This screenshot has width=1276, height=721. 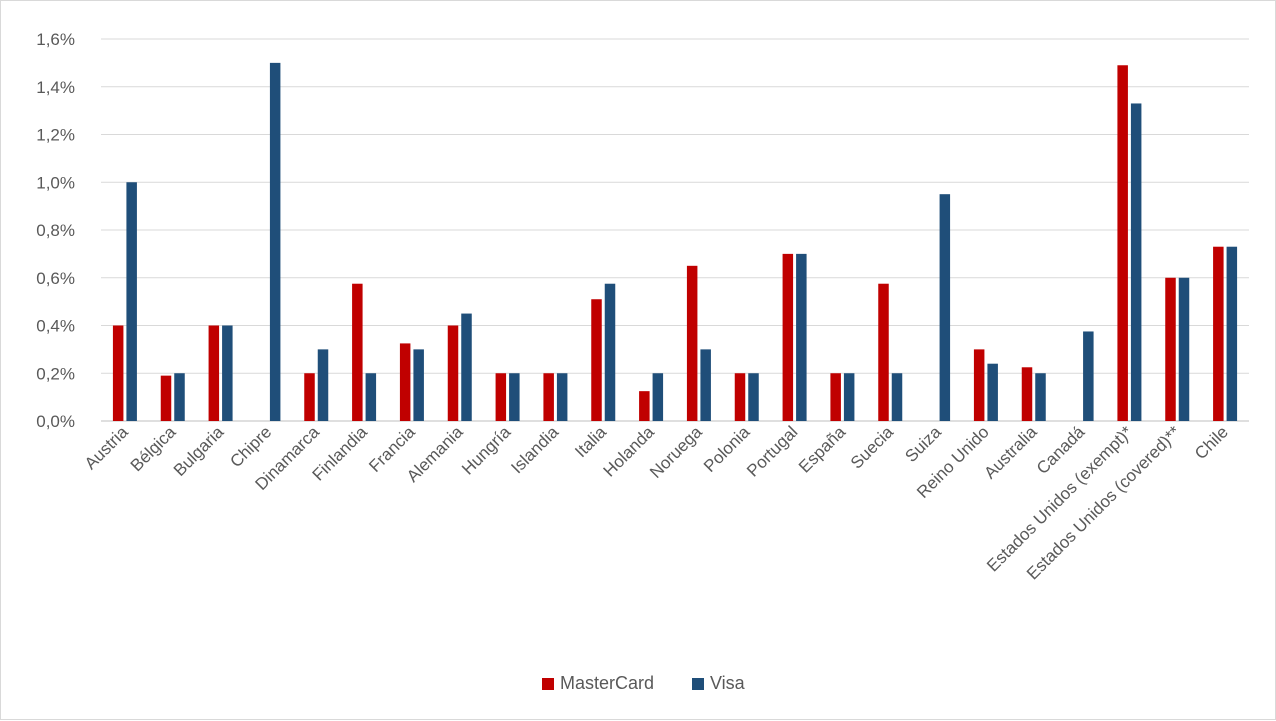 What do you see at coordinates (923, 444) in the screenshot?
I see `x-tick-label: Suiza` at bounding box center [923, 444].